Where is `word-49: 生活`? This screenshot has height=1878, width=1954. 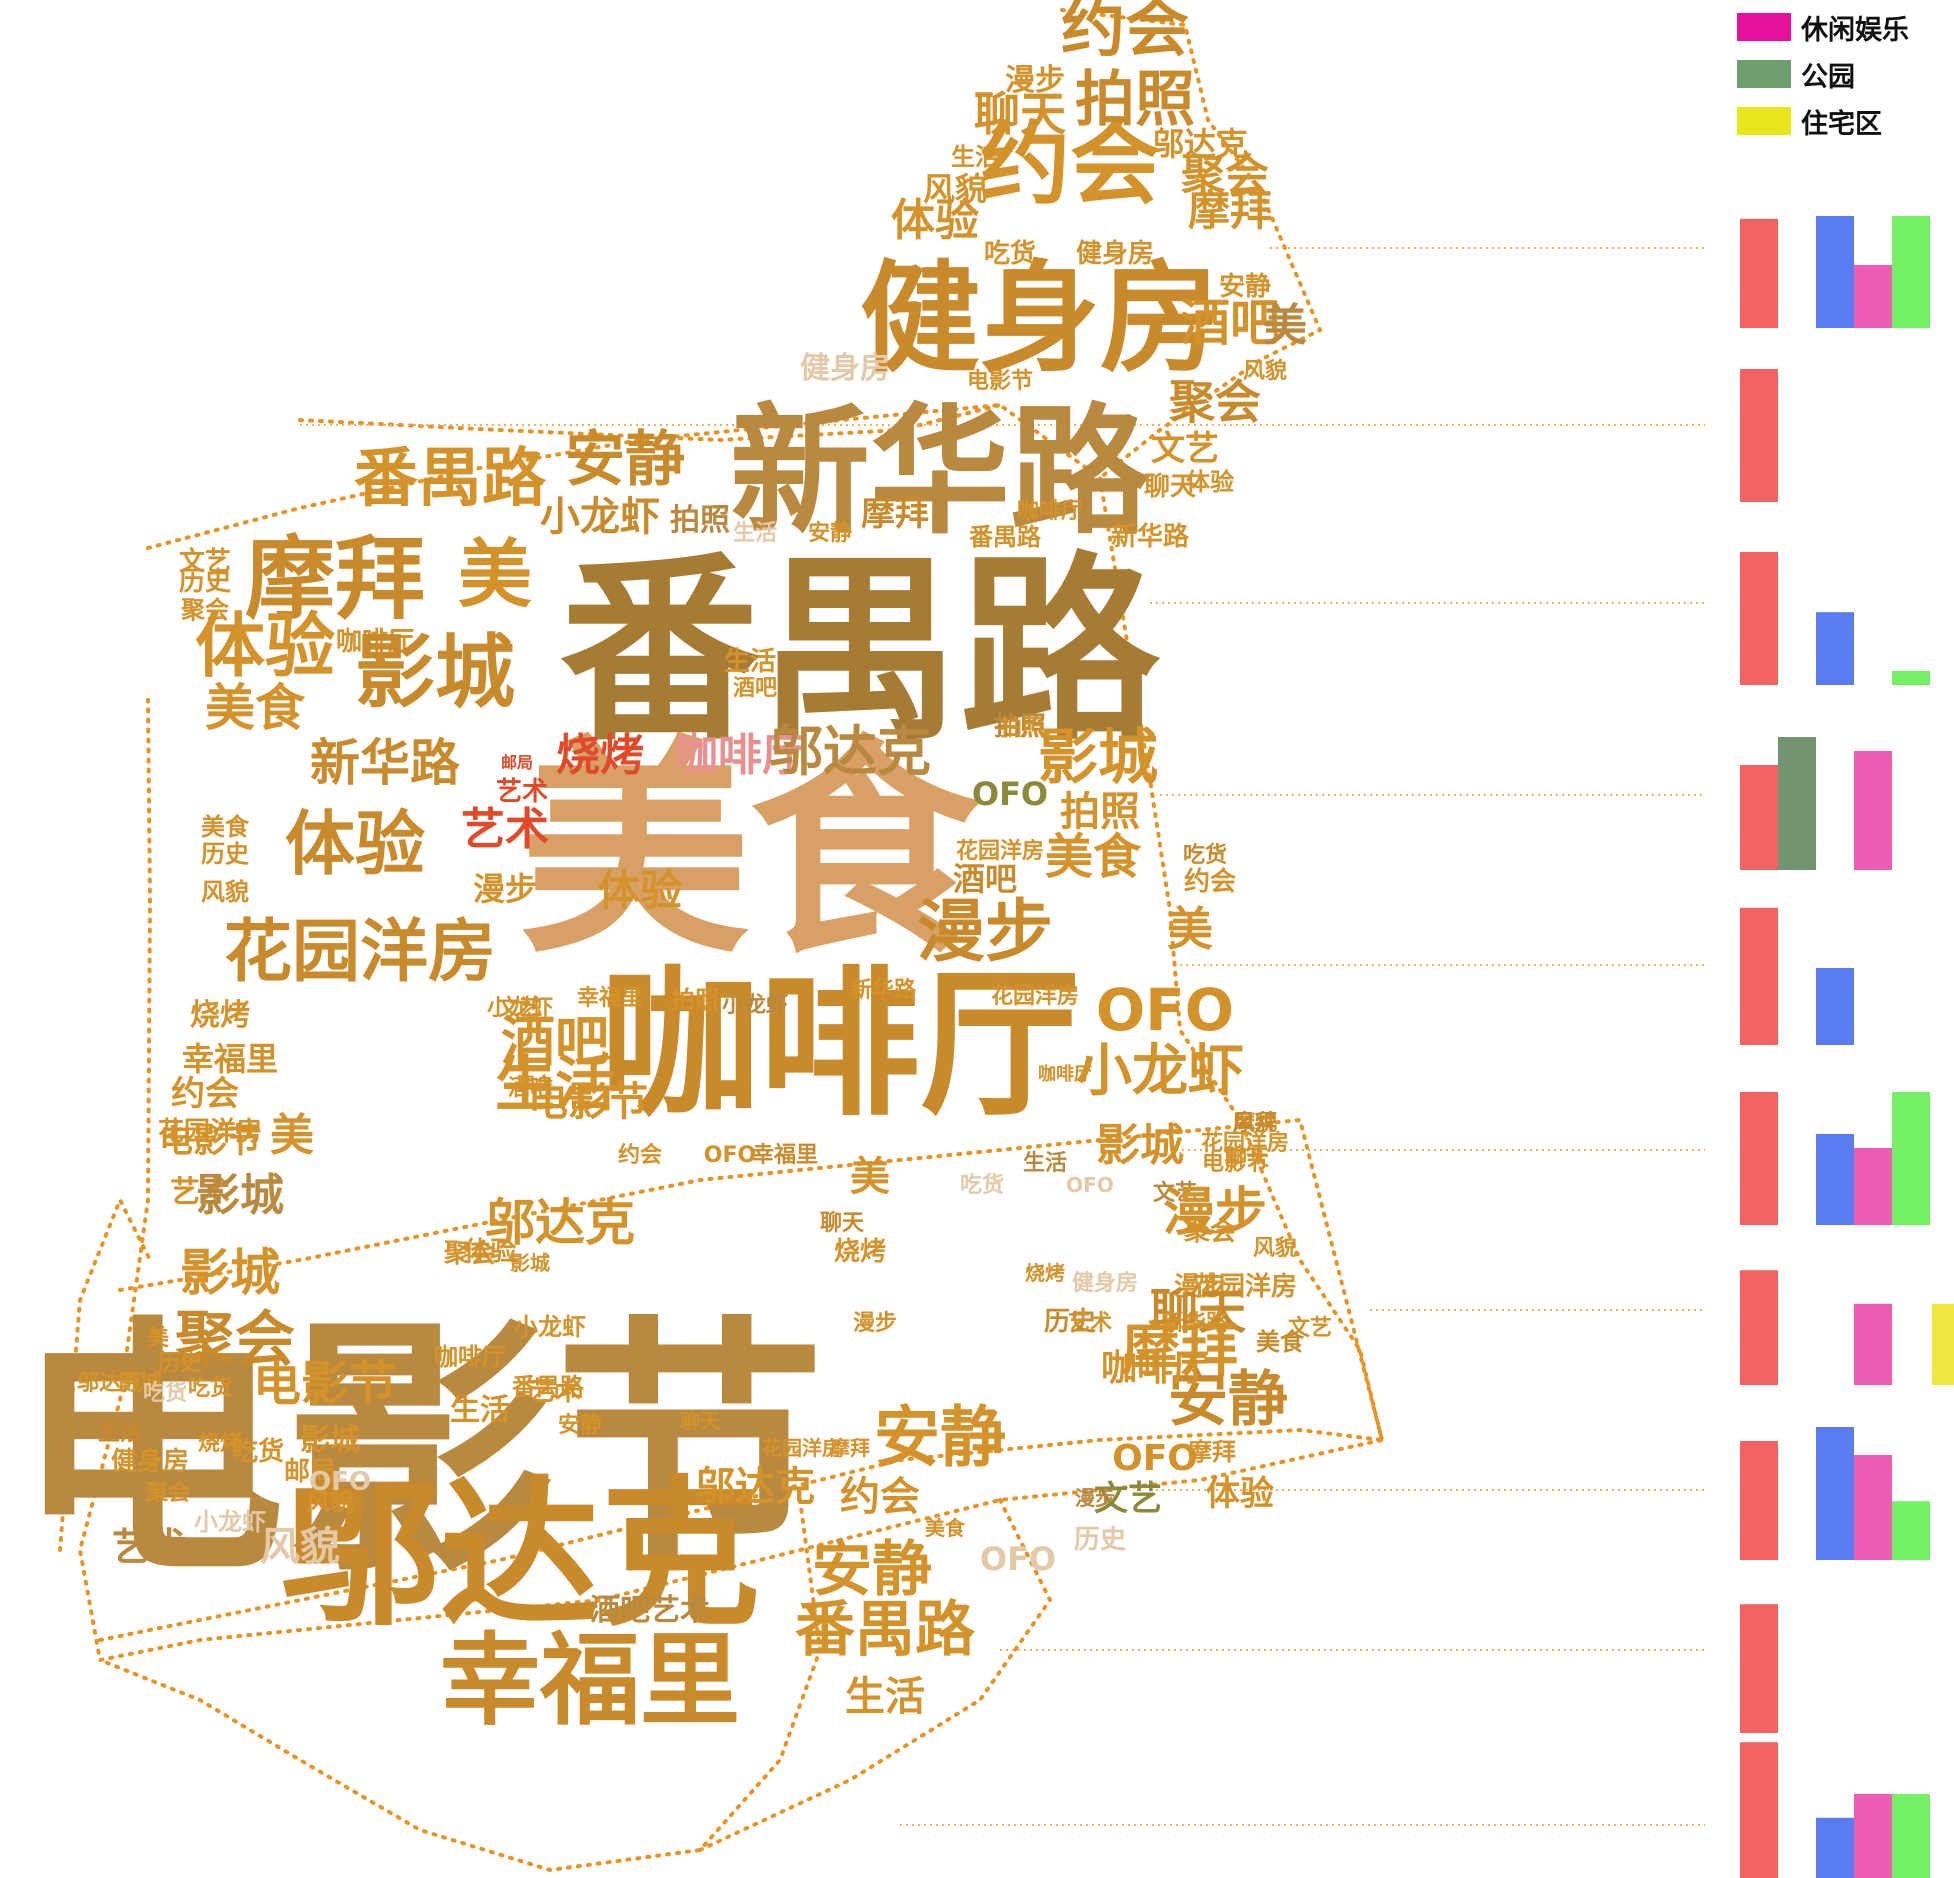
word-49: 生活 is located at coordinates (750, 662).